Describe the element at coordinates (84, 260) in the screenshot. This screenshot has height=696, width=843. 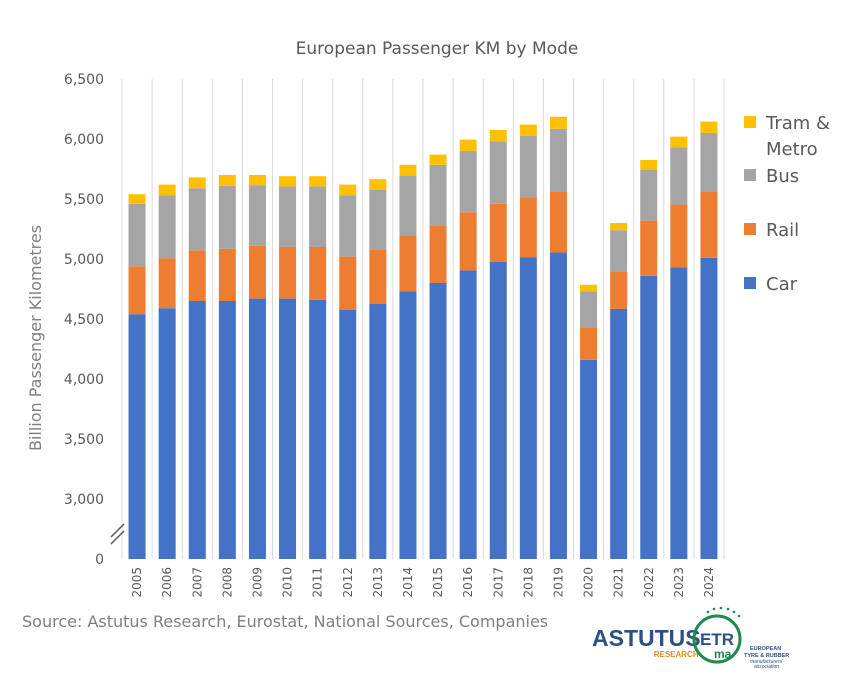
I see `y-tick-label: 5,000` at that location.